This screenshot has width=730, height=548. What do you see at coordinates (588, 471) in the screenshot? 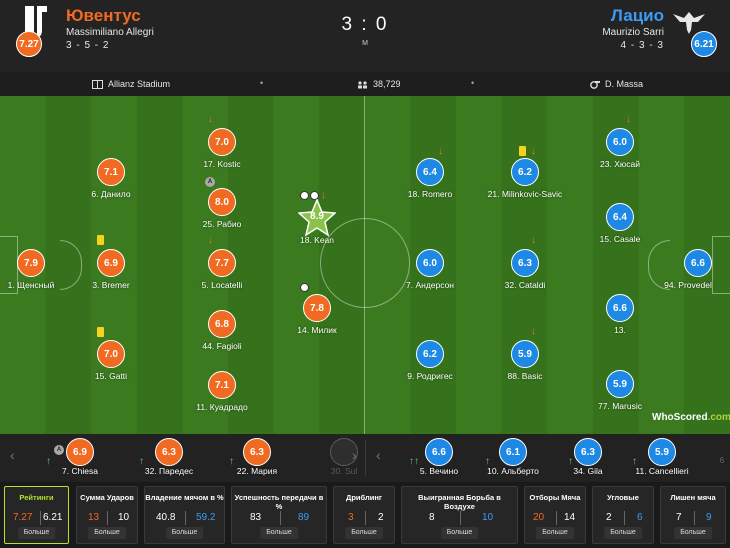
I see `player-name: 34. Gila` at bounding box center [588, 471].